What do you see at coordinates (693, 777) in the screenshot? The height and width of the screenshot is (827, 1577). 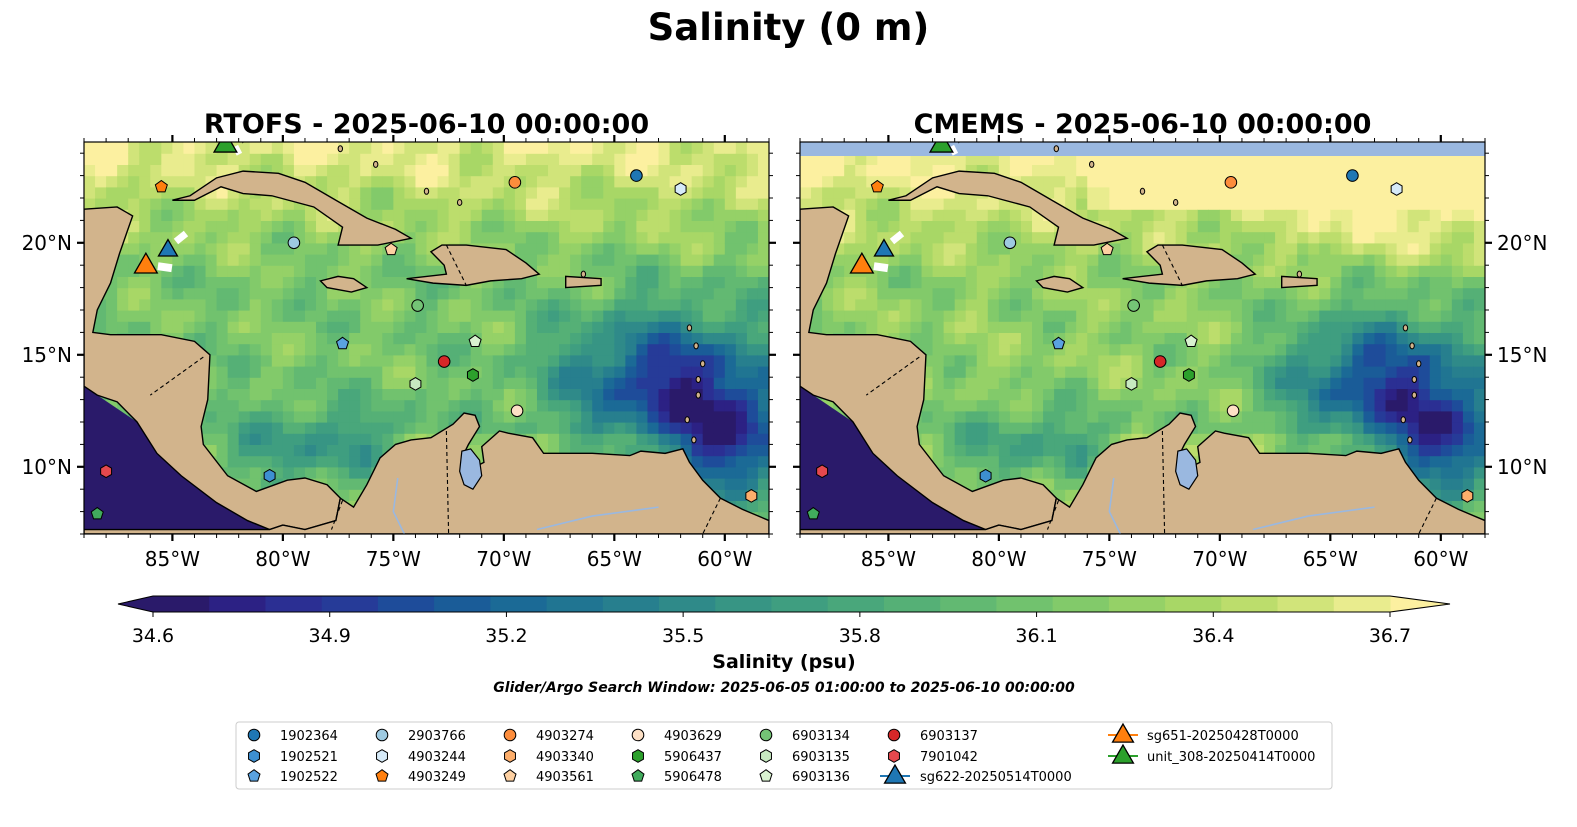 I see `legend-label: 5906478` at bounding box center [693, 777].